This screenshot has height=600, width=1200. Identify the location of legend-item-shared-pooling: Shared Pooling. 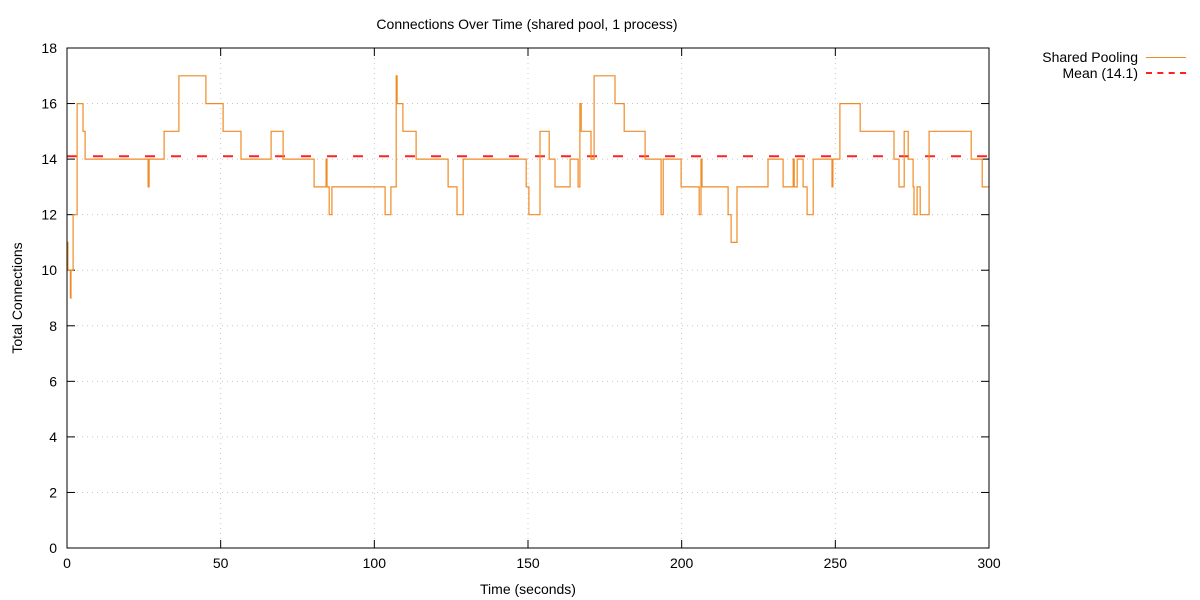
(1095, 57).